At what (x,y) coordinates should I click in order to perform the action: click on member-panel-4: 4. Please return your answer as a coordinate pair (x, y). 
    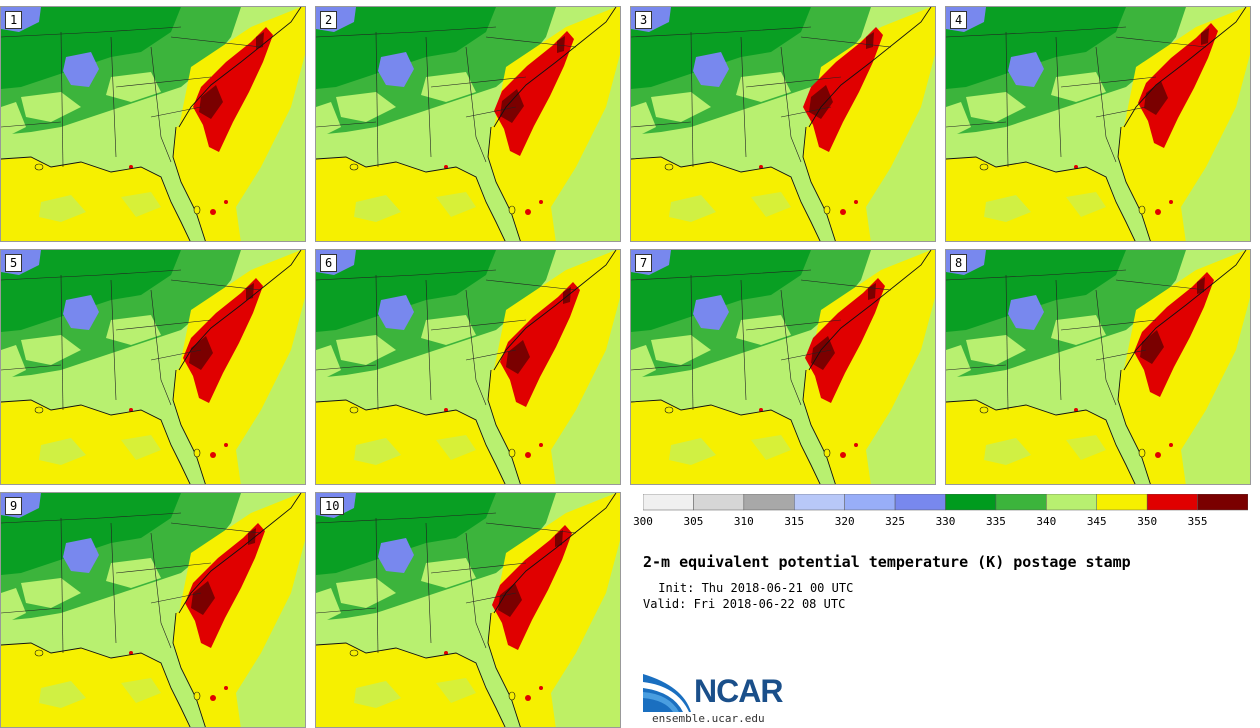
    Looking at the image, I should click on (1098, 124).